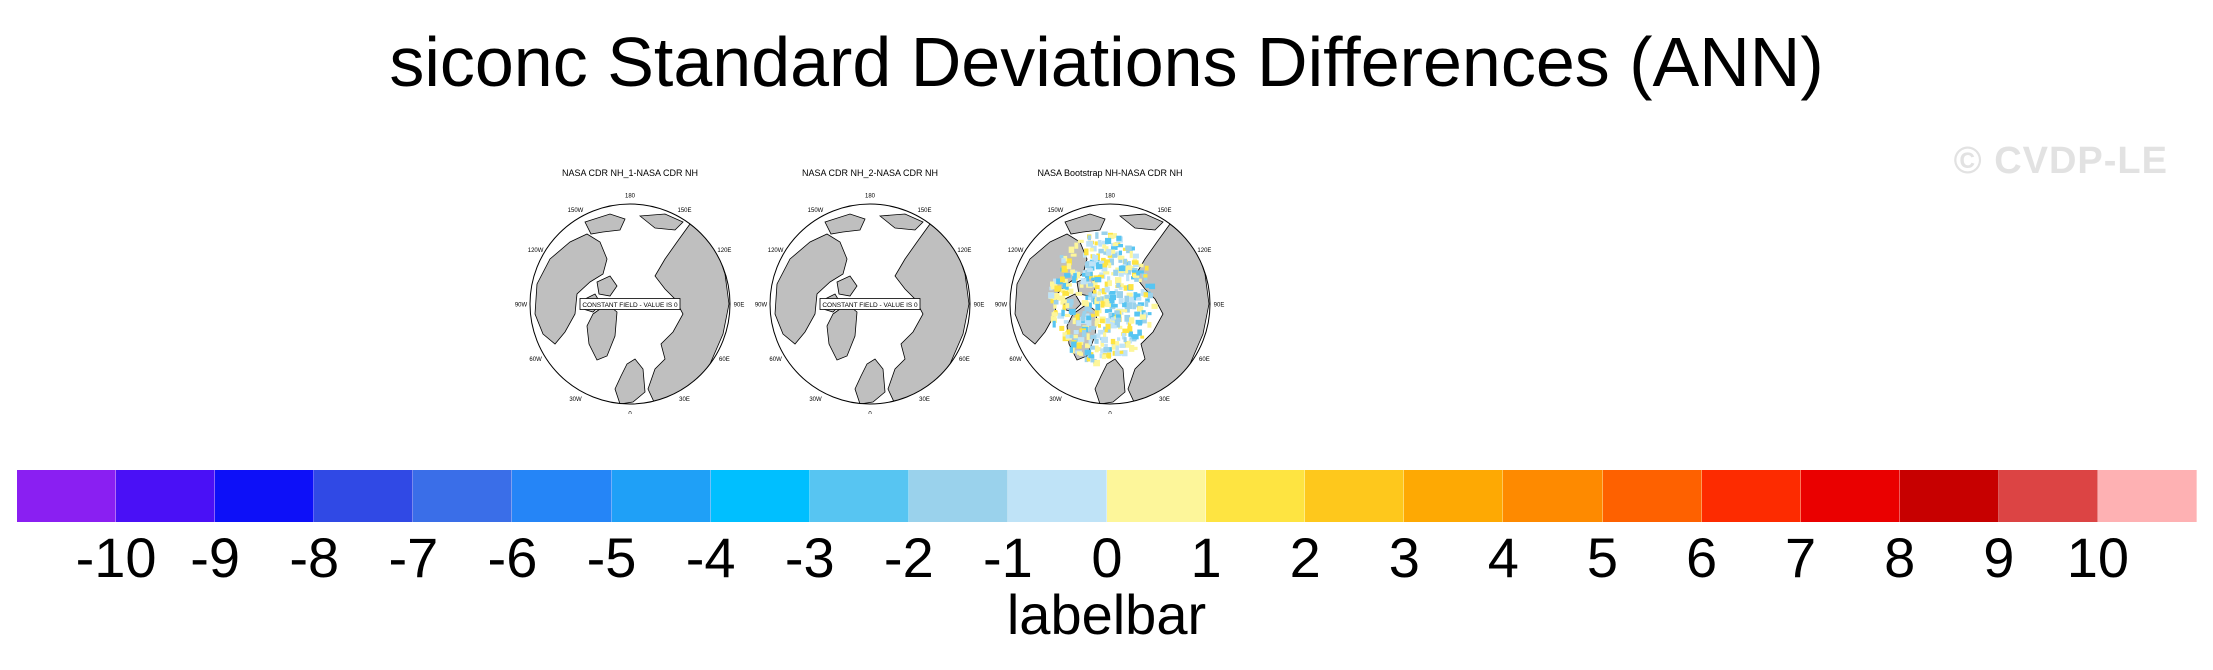  What do you see at coordinates (908, 557) in the screenshot?
I see `colorbar-tick-label: -2` at bounding box center [908, 557].